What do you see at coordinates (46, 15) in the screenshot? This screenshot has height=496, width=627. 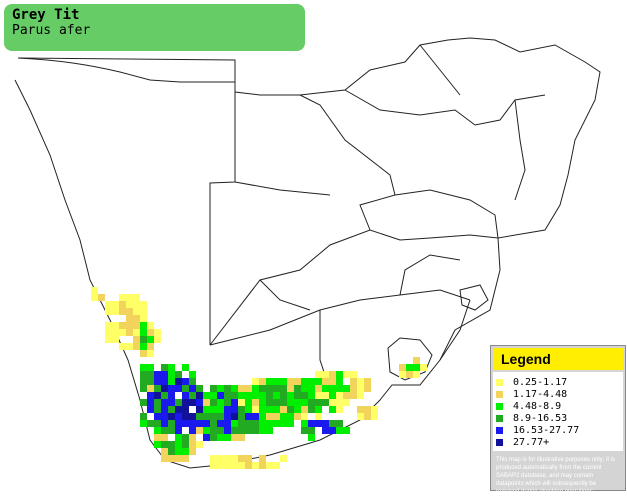 I see `common-name: Grey Tit` at bounding box center [46, 15].